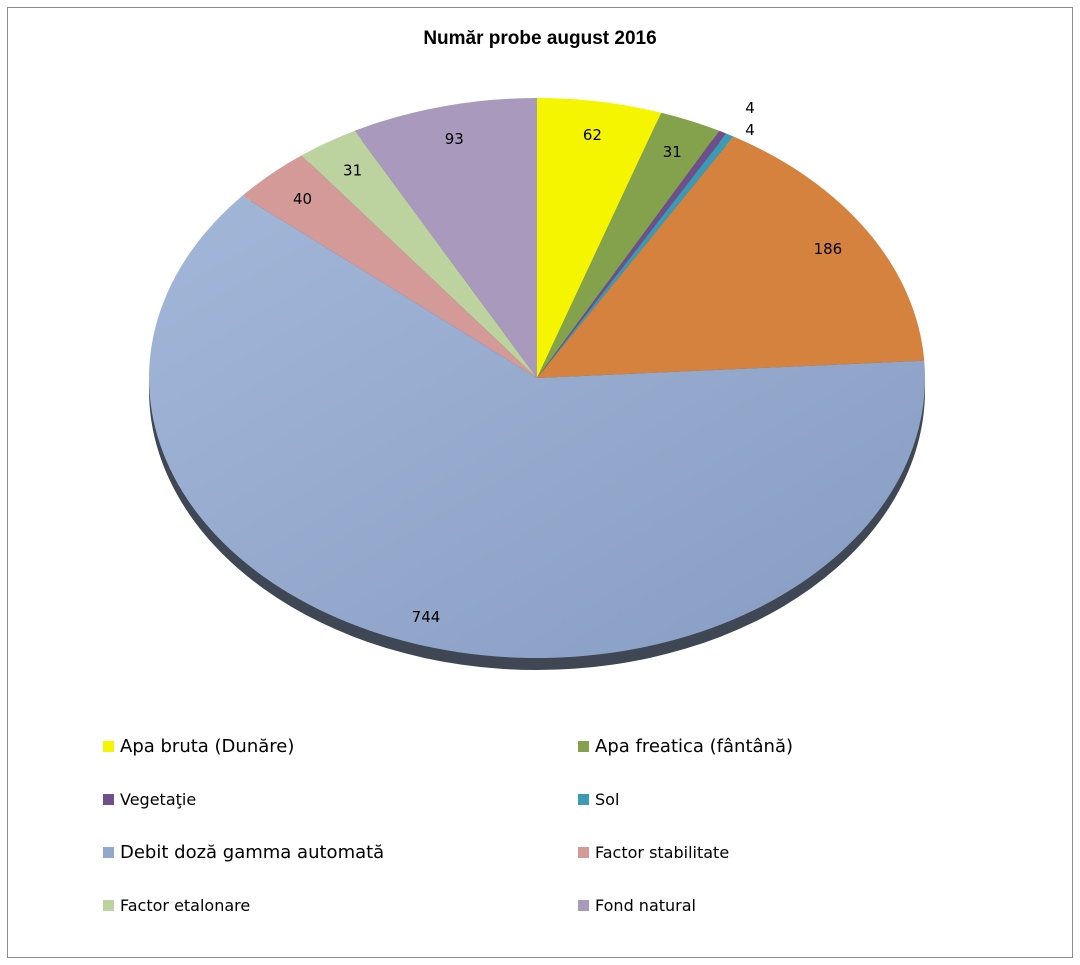 This screenshot has height=965, width=1080. Describe the element at coordinates (592, 135) in the screenshot. I see `data-label: 62` at that location.